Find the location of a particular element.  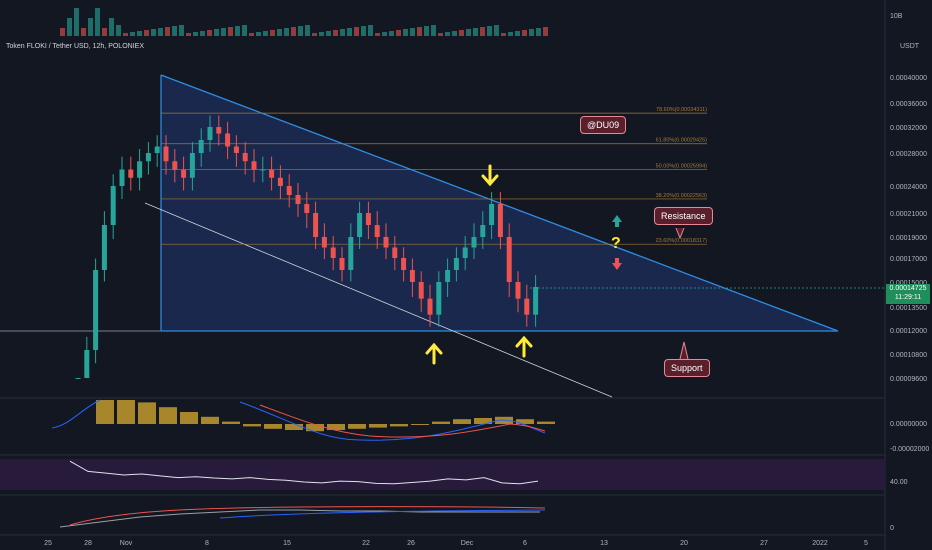

macd-axis-label: -0.00002000 is located at coordinates (909, 449).